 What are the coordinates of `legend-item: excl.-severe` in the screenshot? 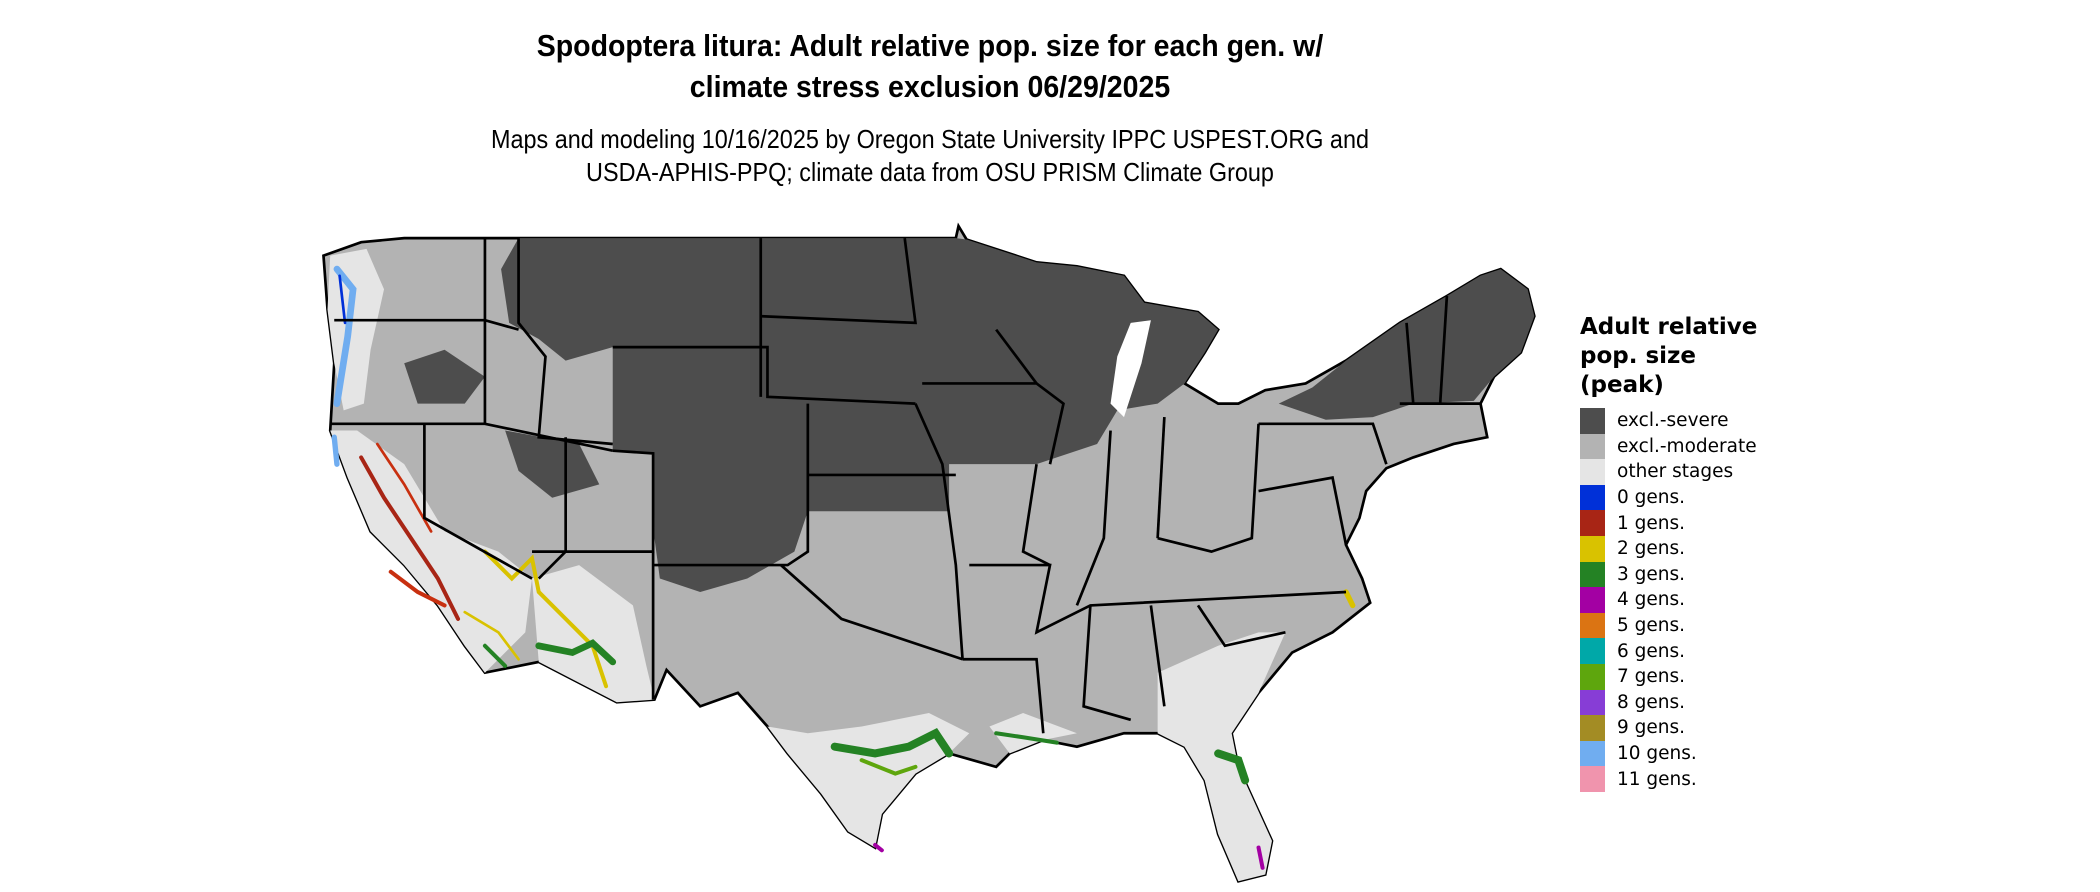 It's located at (1695, 421).